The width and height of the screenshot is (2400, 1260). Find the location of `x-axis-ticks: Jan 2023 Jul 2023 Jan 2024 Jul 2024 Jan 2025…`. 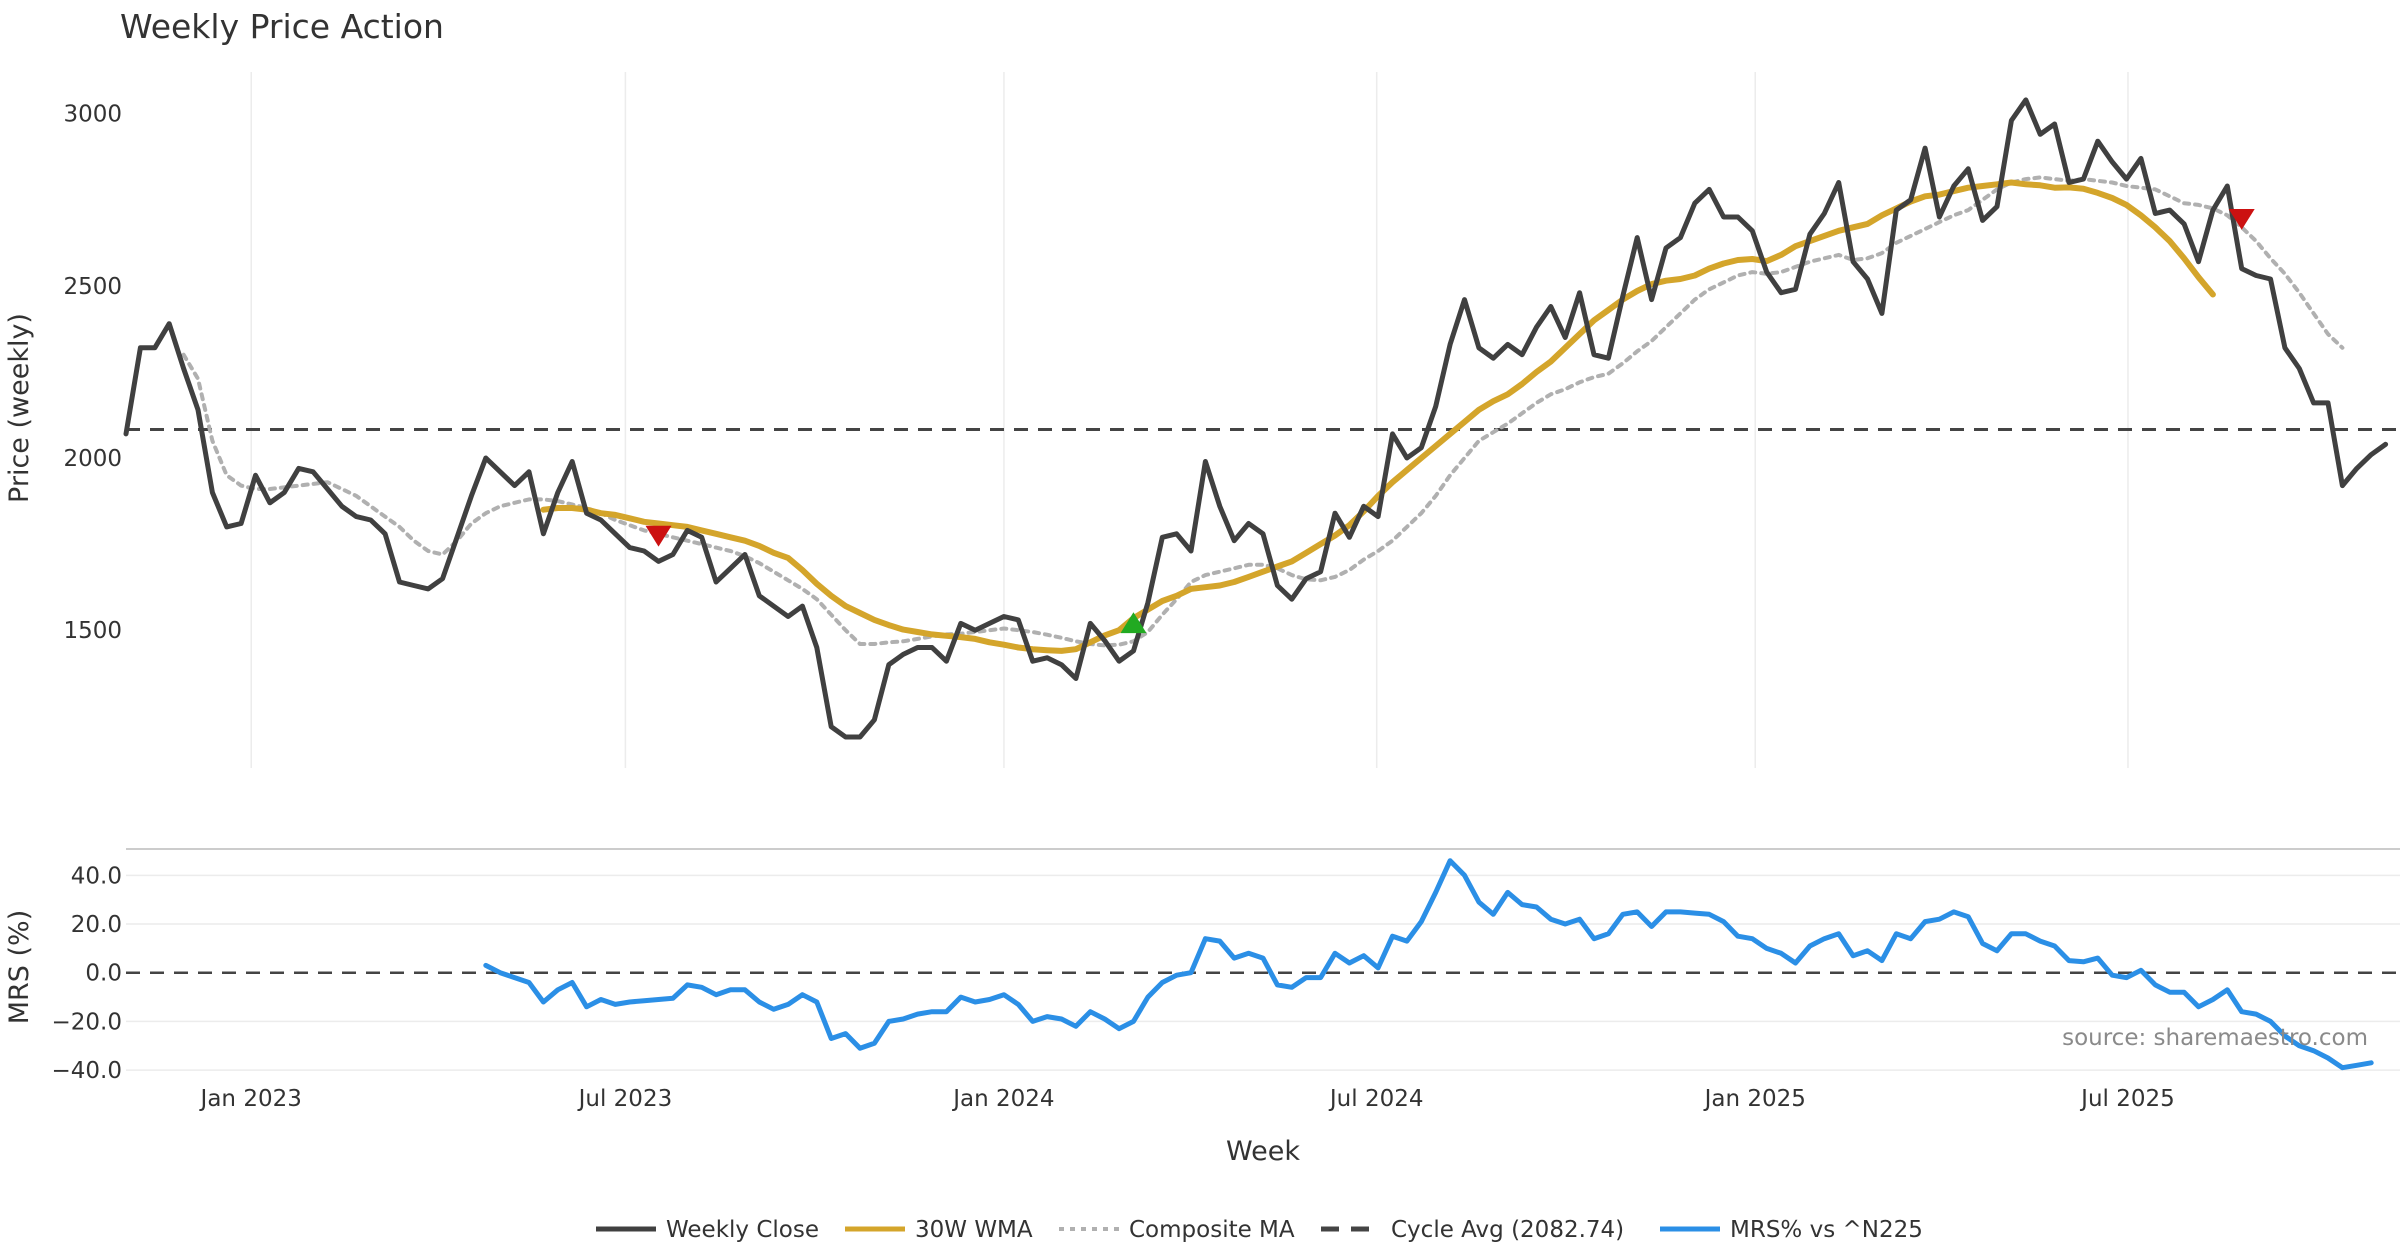

x-axis-ticks: Jan 2023 Jul 2023 Jan 2024 Jul 2024 Jan 2025… is located at coordinates (1187, 1099).